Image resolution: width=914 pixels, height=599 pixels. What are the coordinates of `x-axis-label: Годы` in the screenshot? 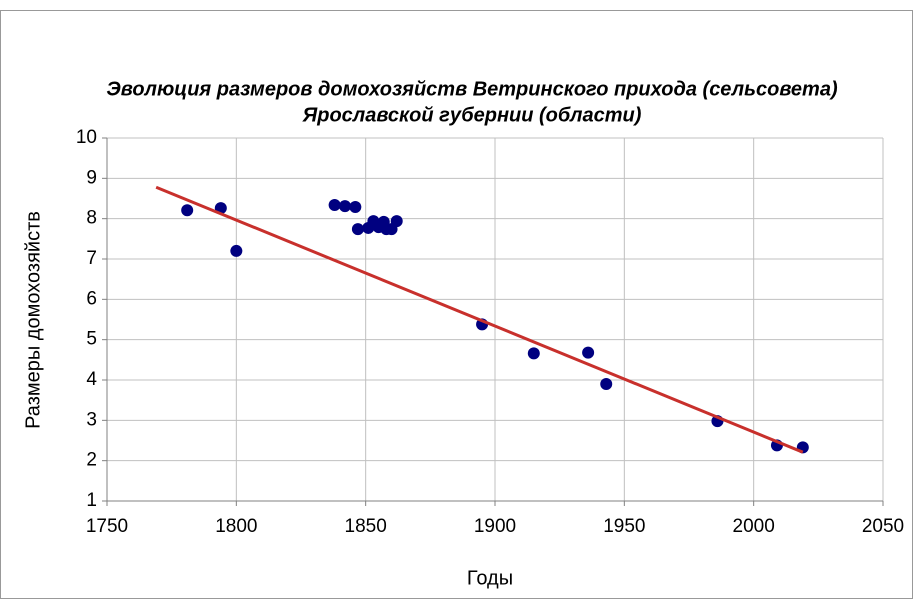 It's located at (490, 578).